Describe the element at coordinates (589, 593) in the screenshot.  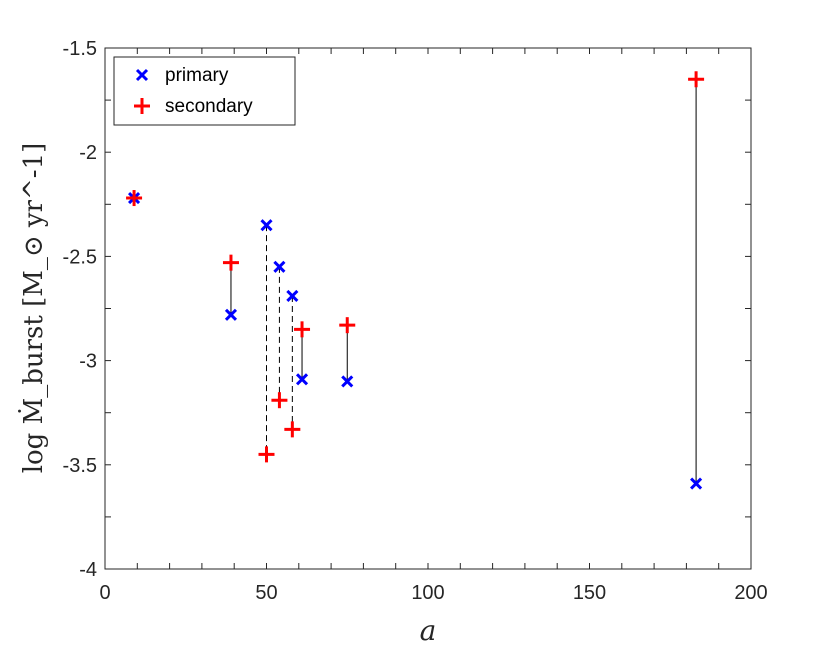
I see `x-tick-label: 150` at that location.